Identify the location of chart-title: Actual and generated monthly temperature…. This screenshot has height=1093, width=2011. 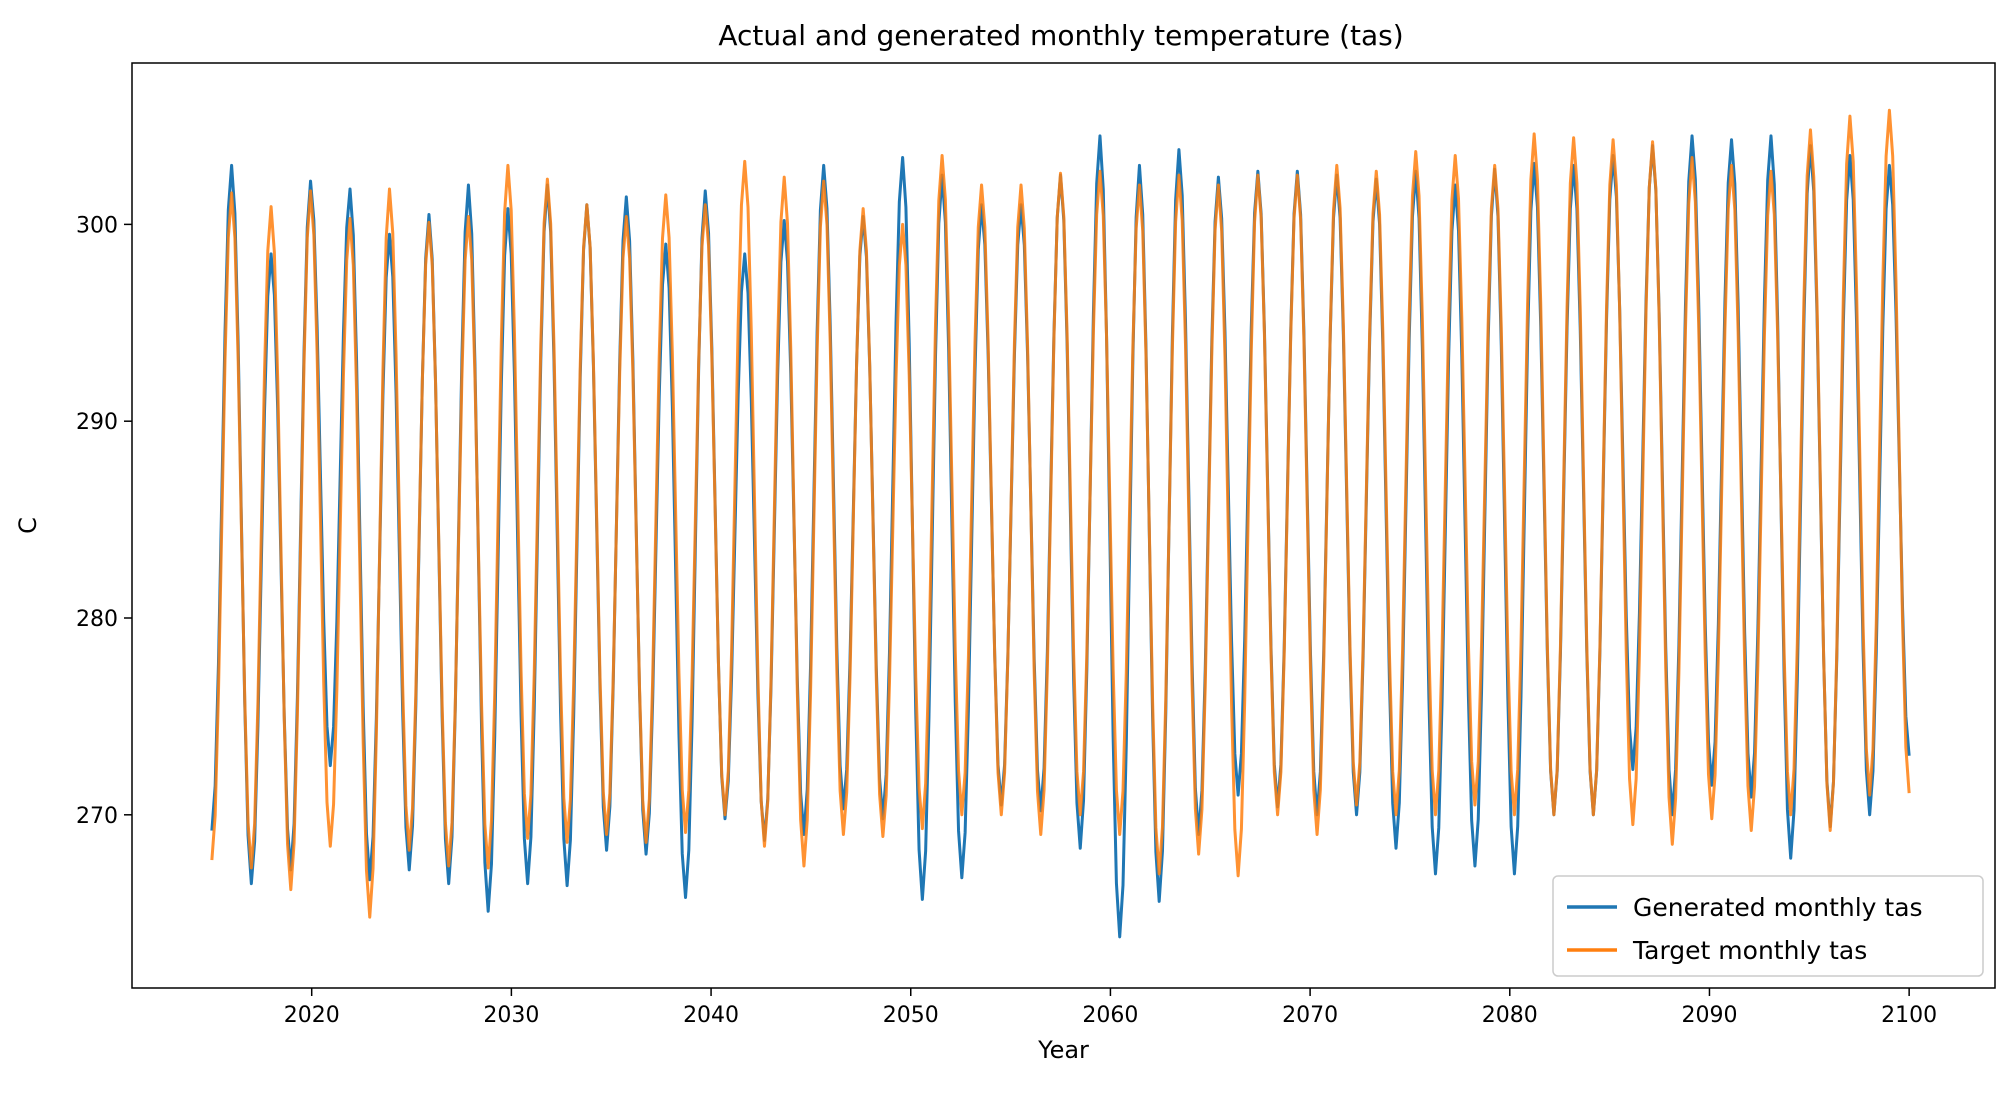
(1060, 35).